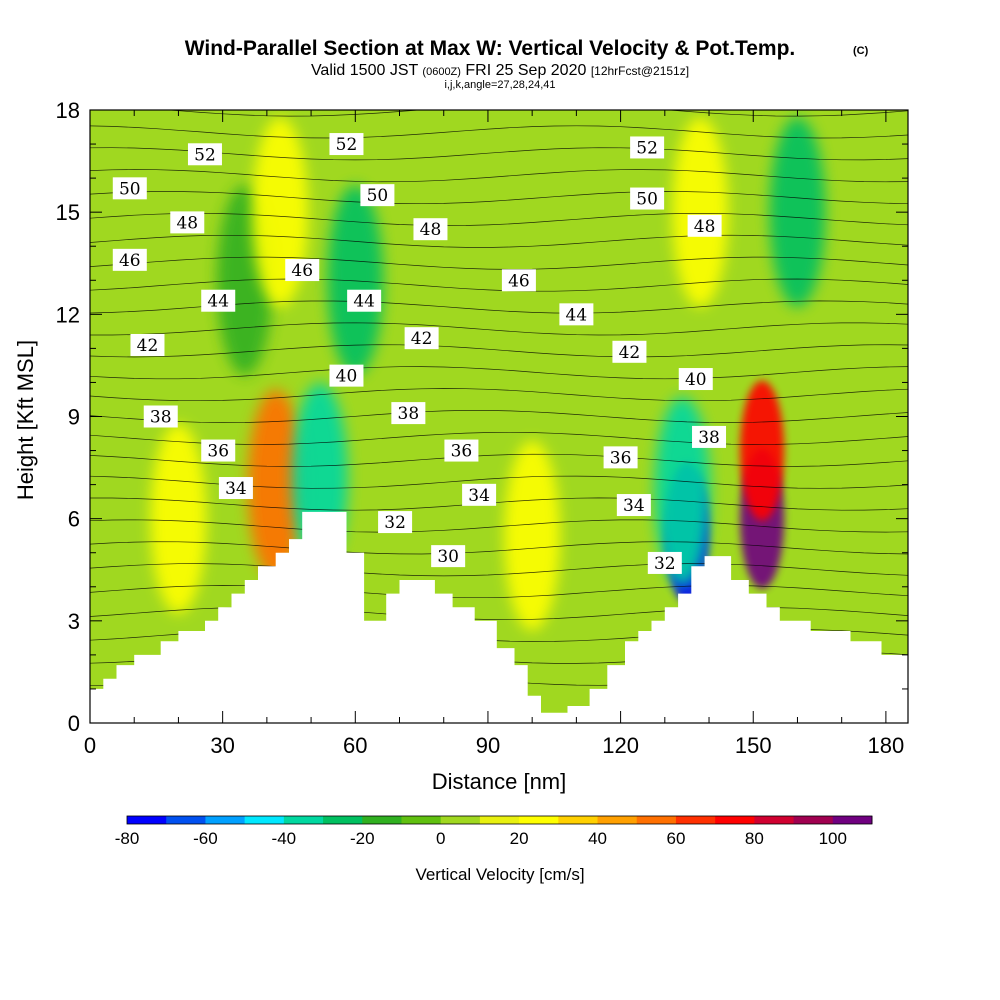  I want to click on y-tick-label: 0, so click(74, 723).